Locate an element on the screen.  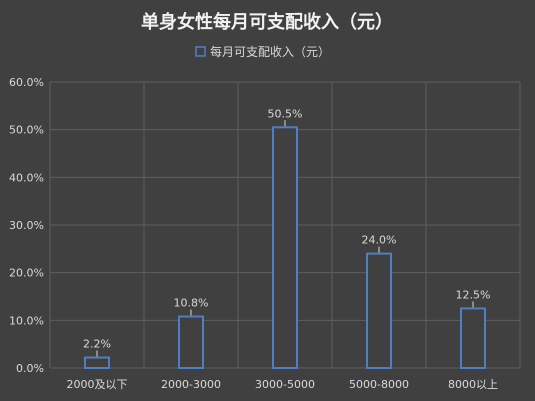
y-tick-label: 10.0% is located at coordinates (26, 320).